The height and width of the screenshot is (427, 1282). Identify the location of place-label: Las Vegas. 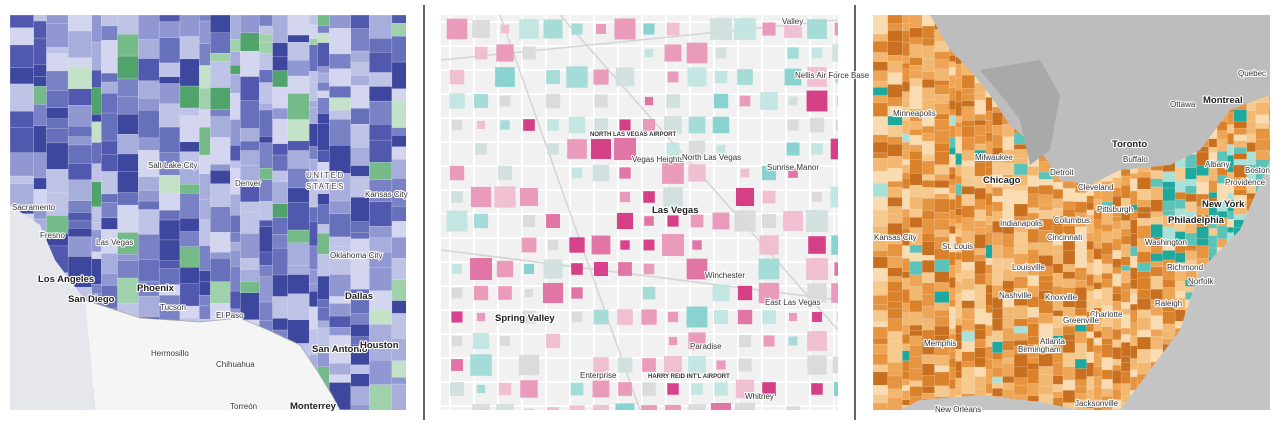
(675, 210).